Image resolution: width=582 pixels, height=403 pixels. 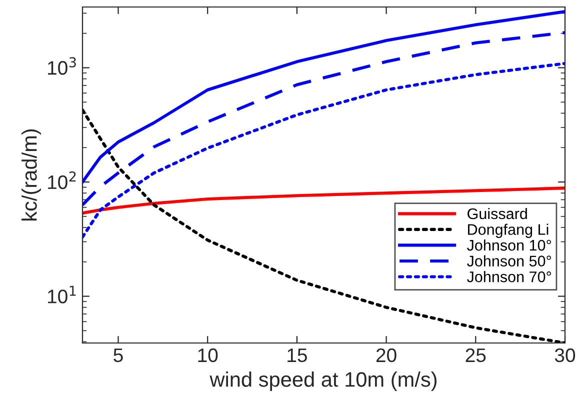 What do you see at coordinates (509, 245) in the screenshot?
I see `legend-label: Johnson 10°` at bounding box center [509, 245].